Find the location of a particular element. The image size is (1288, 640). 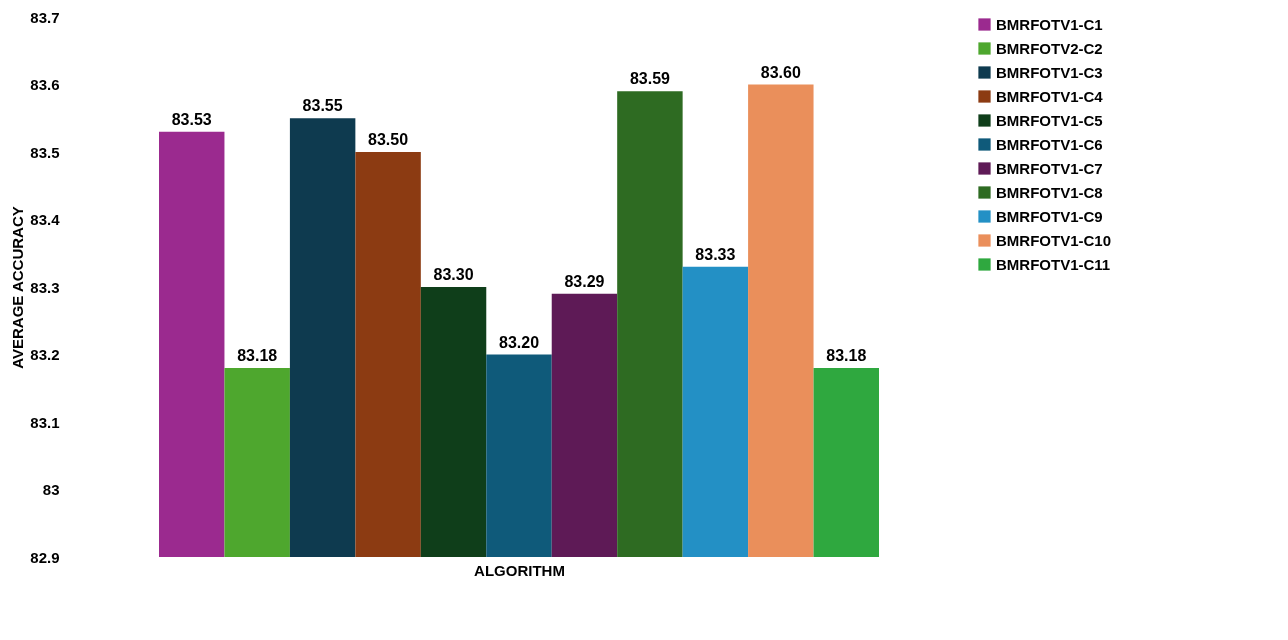

legend-label: BMRFOTV1-C7 is located at coordinates (1049, 168).